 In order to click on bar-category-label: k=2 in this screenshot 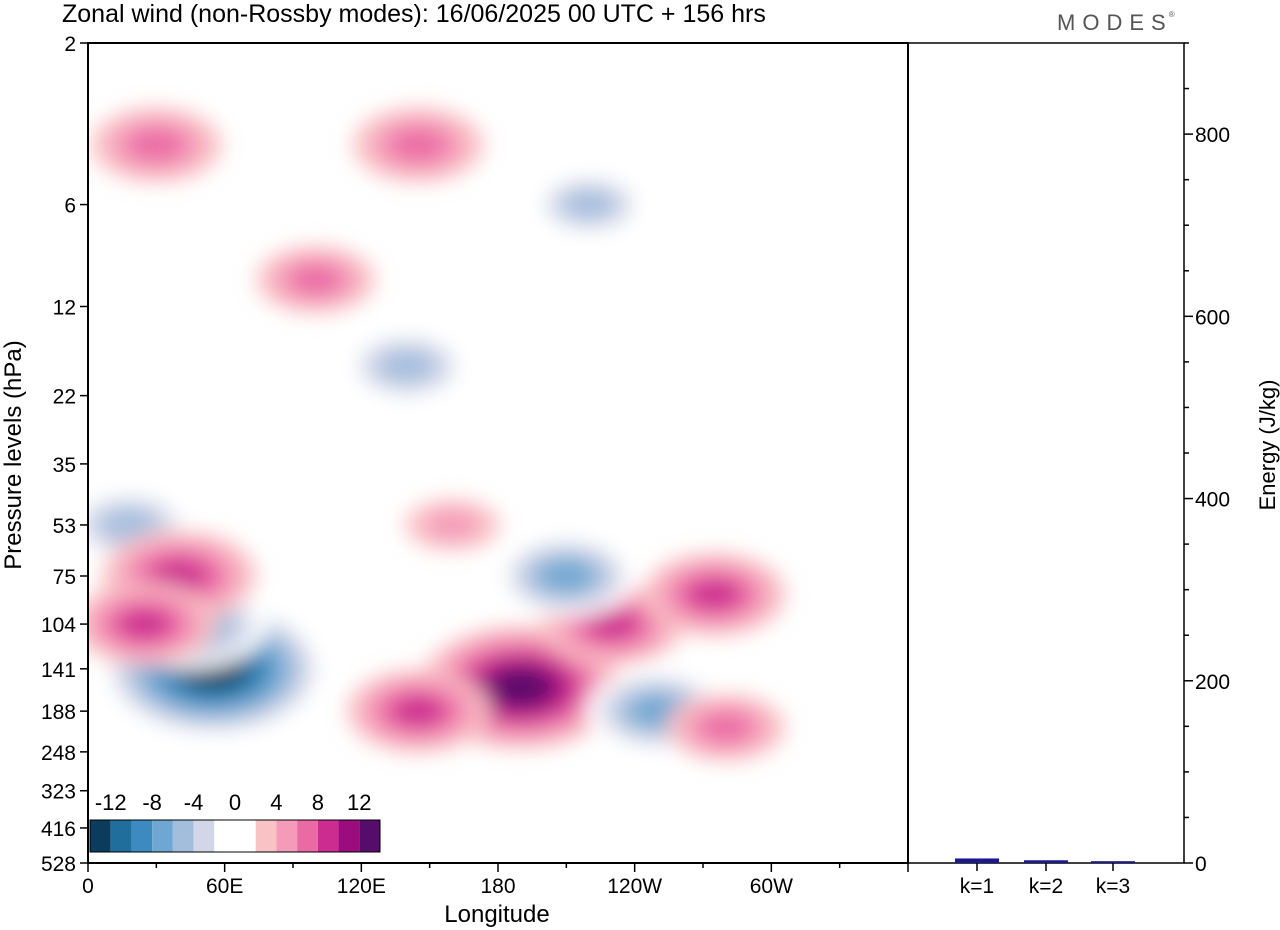, I will do `click(1046, 886)`.